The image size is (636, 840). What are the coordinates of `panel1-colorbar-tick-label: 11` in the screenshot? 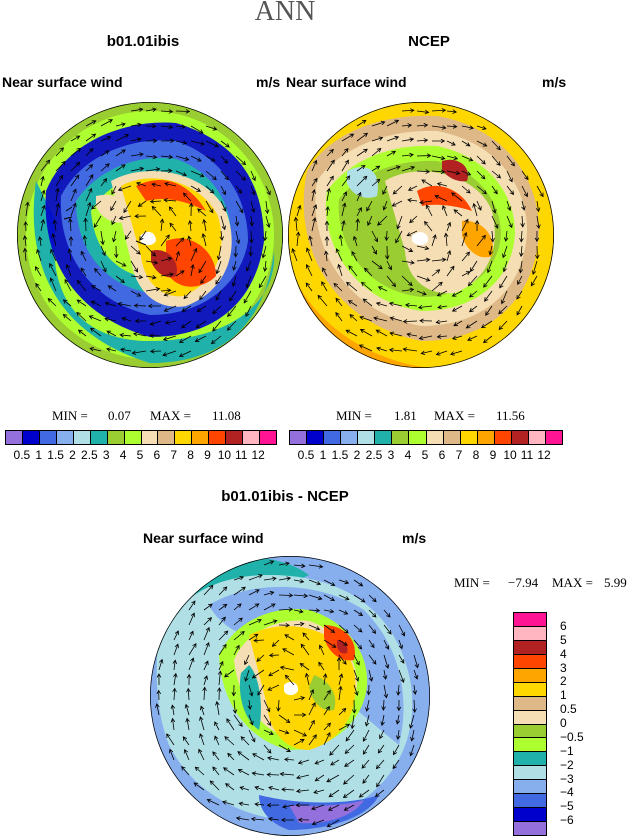 It's located at (241, 455).